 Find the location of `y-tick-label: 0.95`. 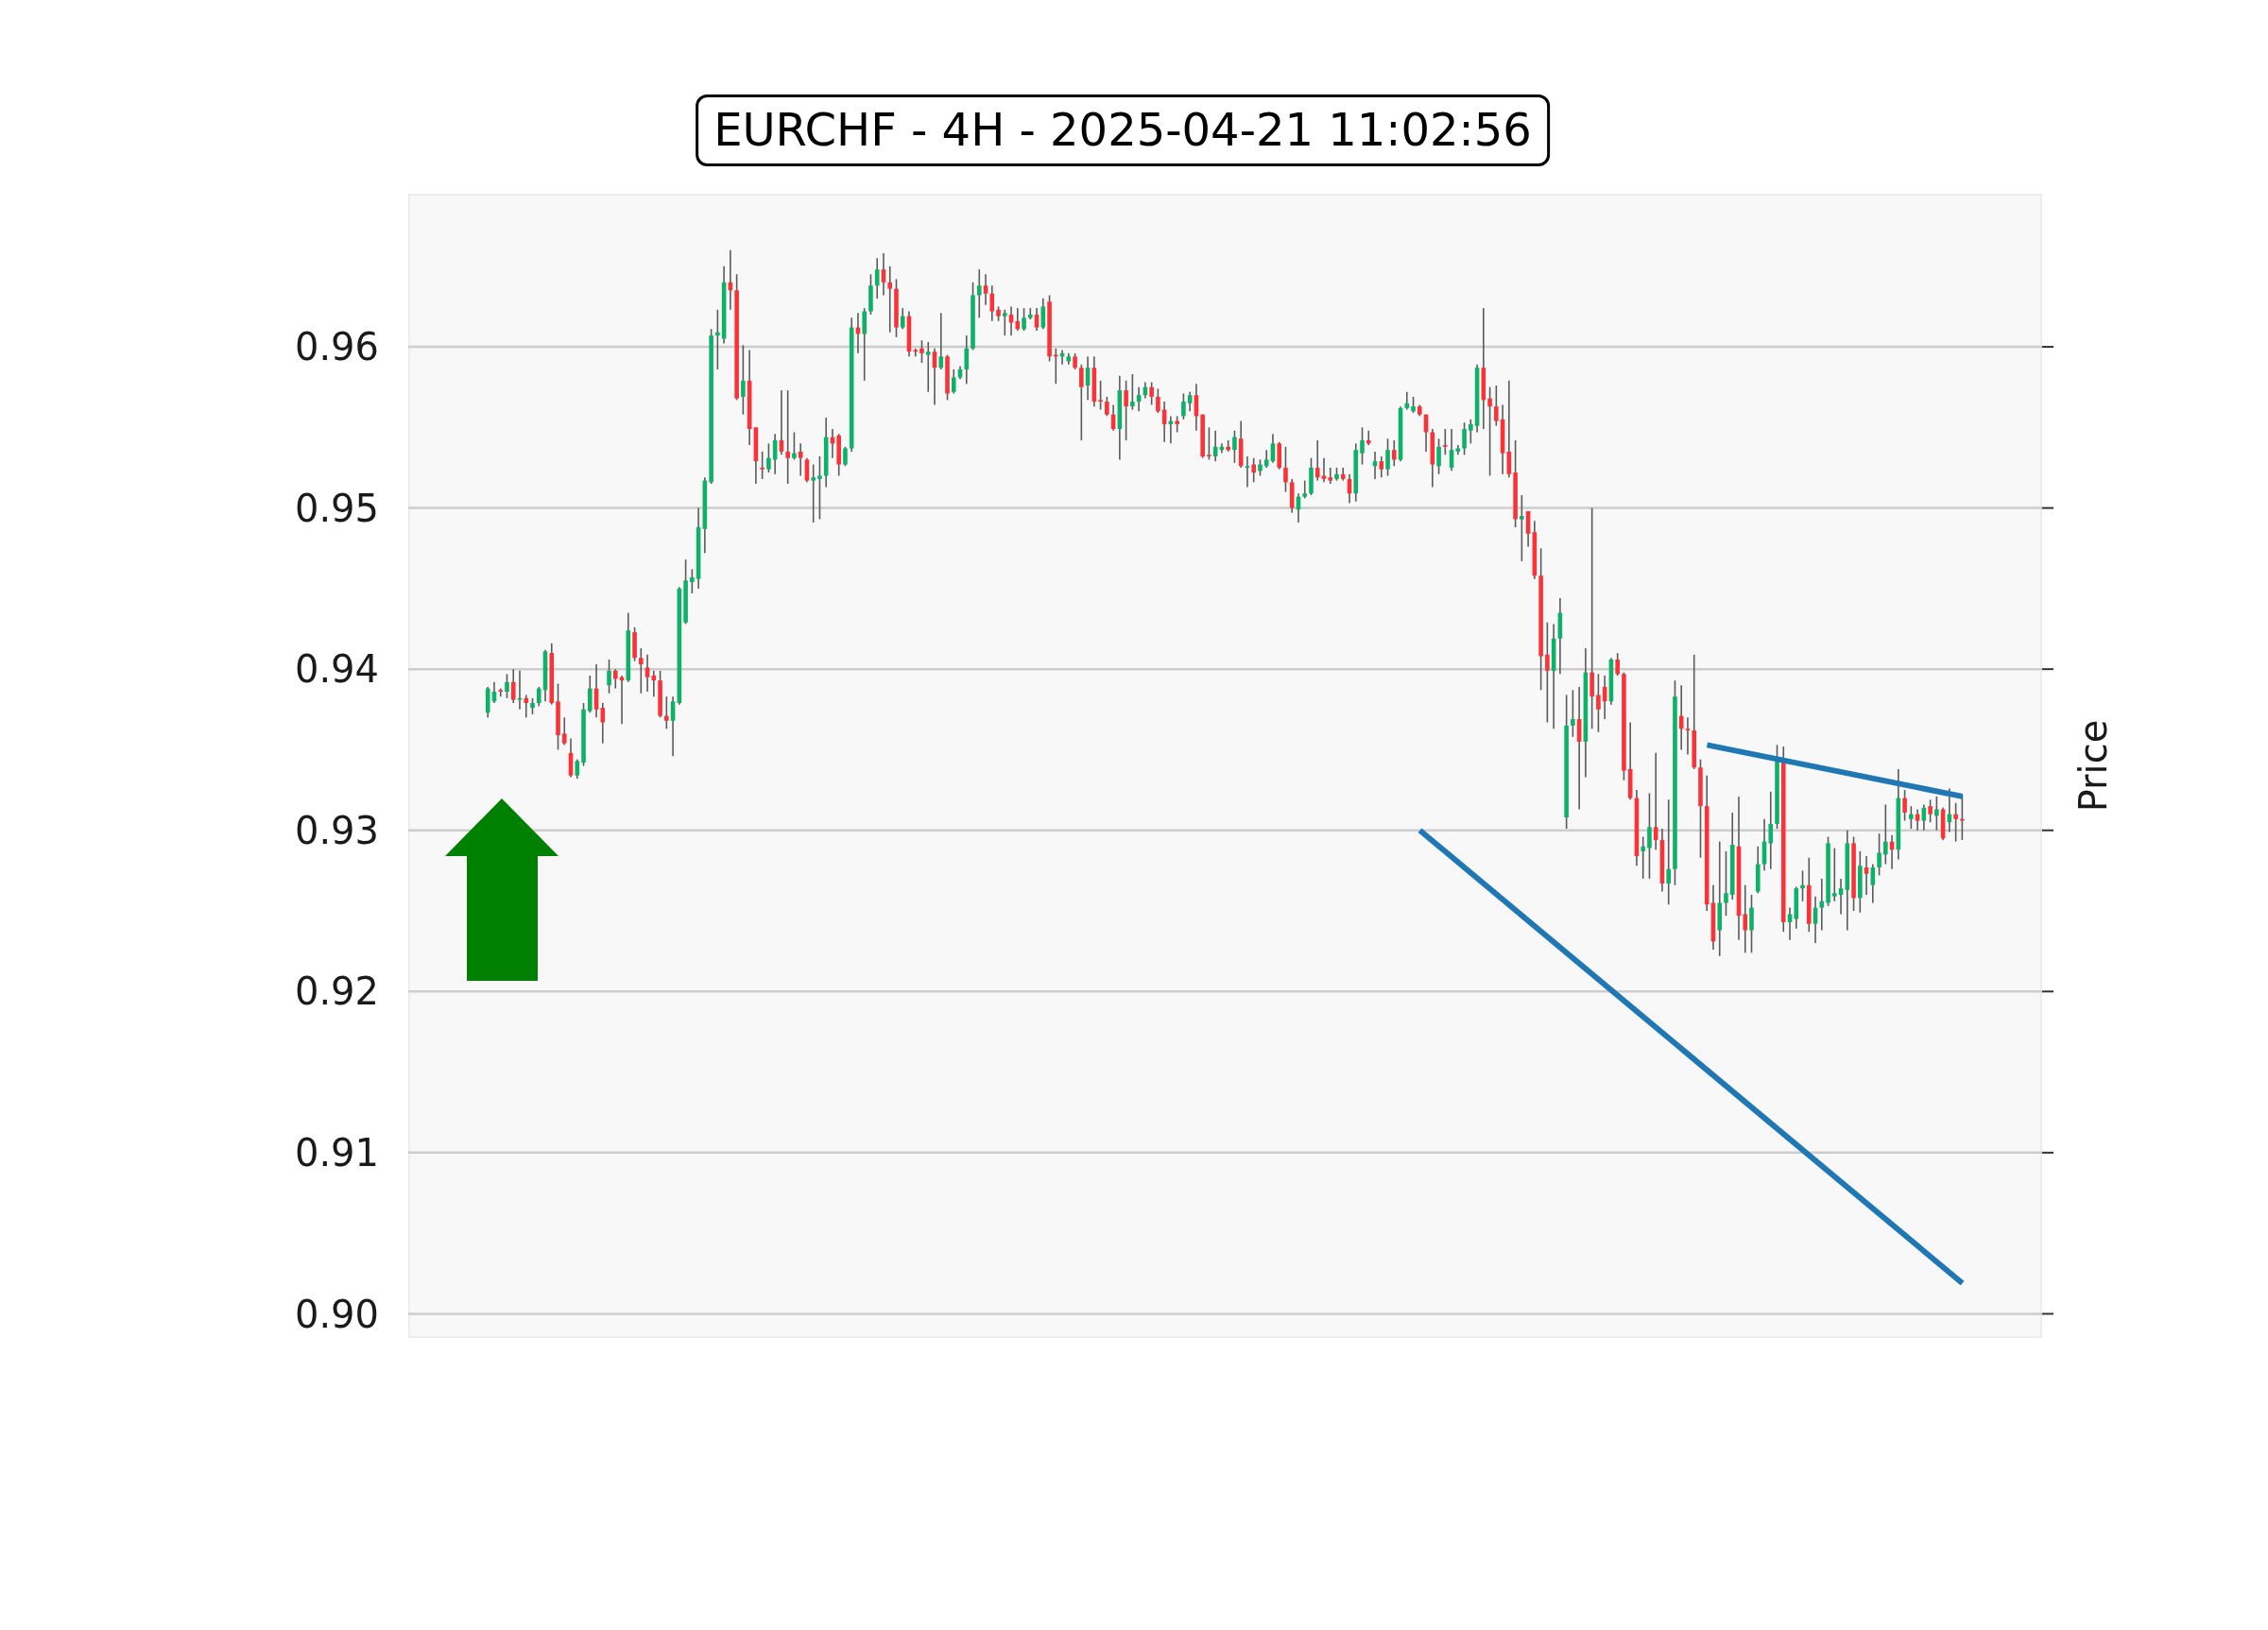

y-tick-label: 0.95 is located at coordinates (336, 508).